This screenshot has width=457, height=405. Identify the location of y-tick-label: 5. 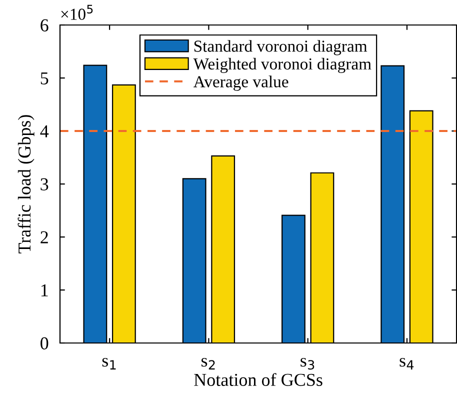
(44, 78).